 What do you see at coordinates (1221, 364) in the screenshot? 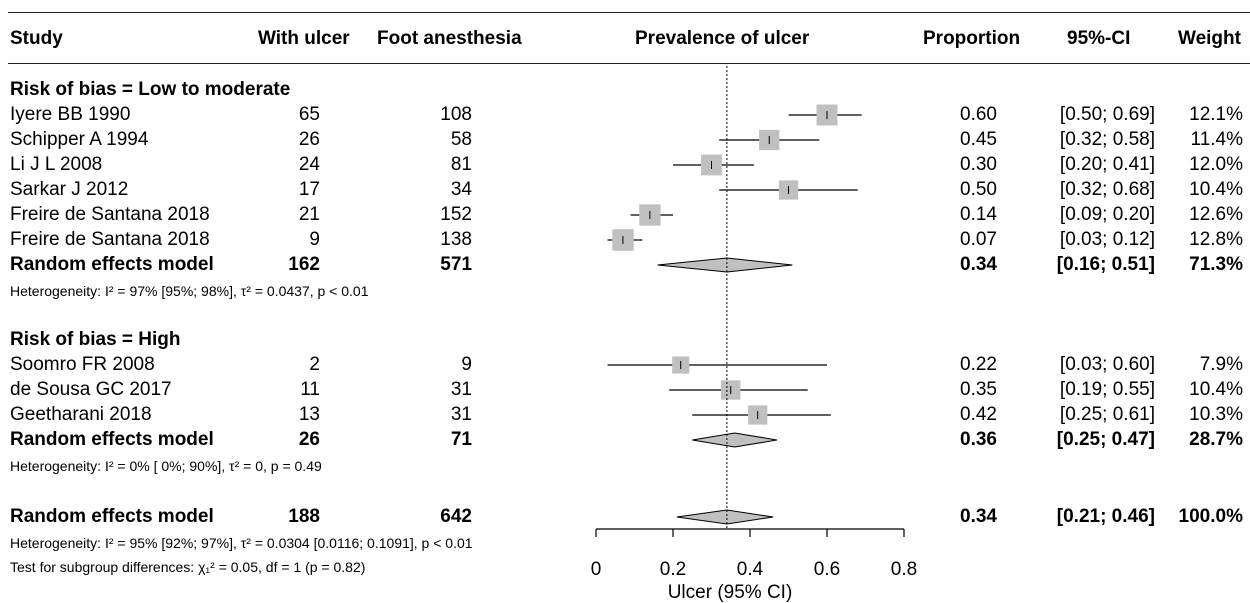
I see `row-weight: 7.9%` at bounding box center [1221, 364].